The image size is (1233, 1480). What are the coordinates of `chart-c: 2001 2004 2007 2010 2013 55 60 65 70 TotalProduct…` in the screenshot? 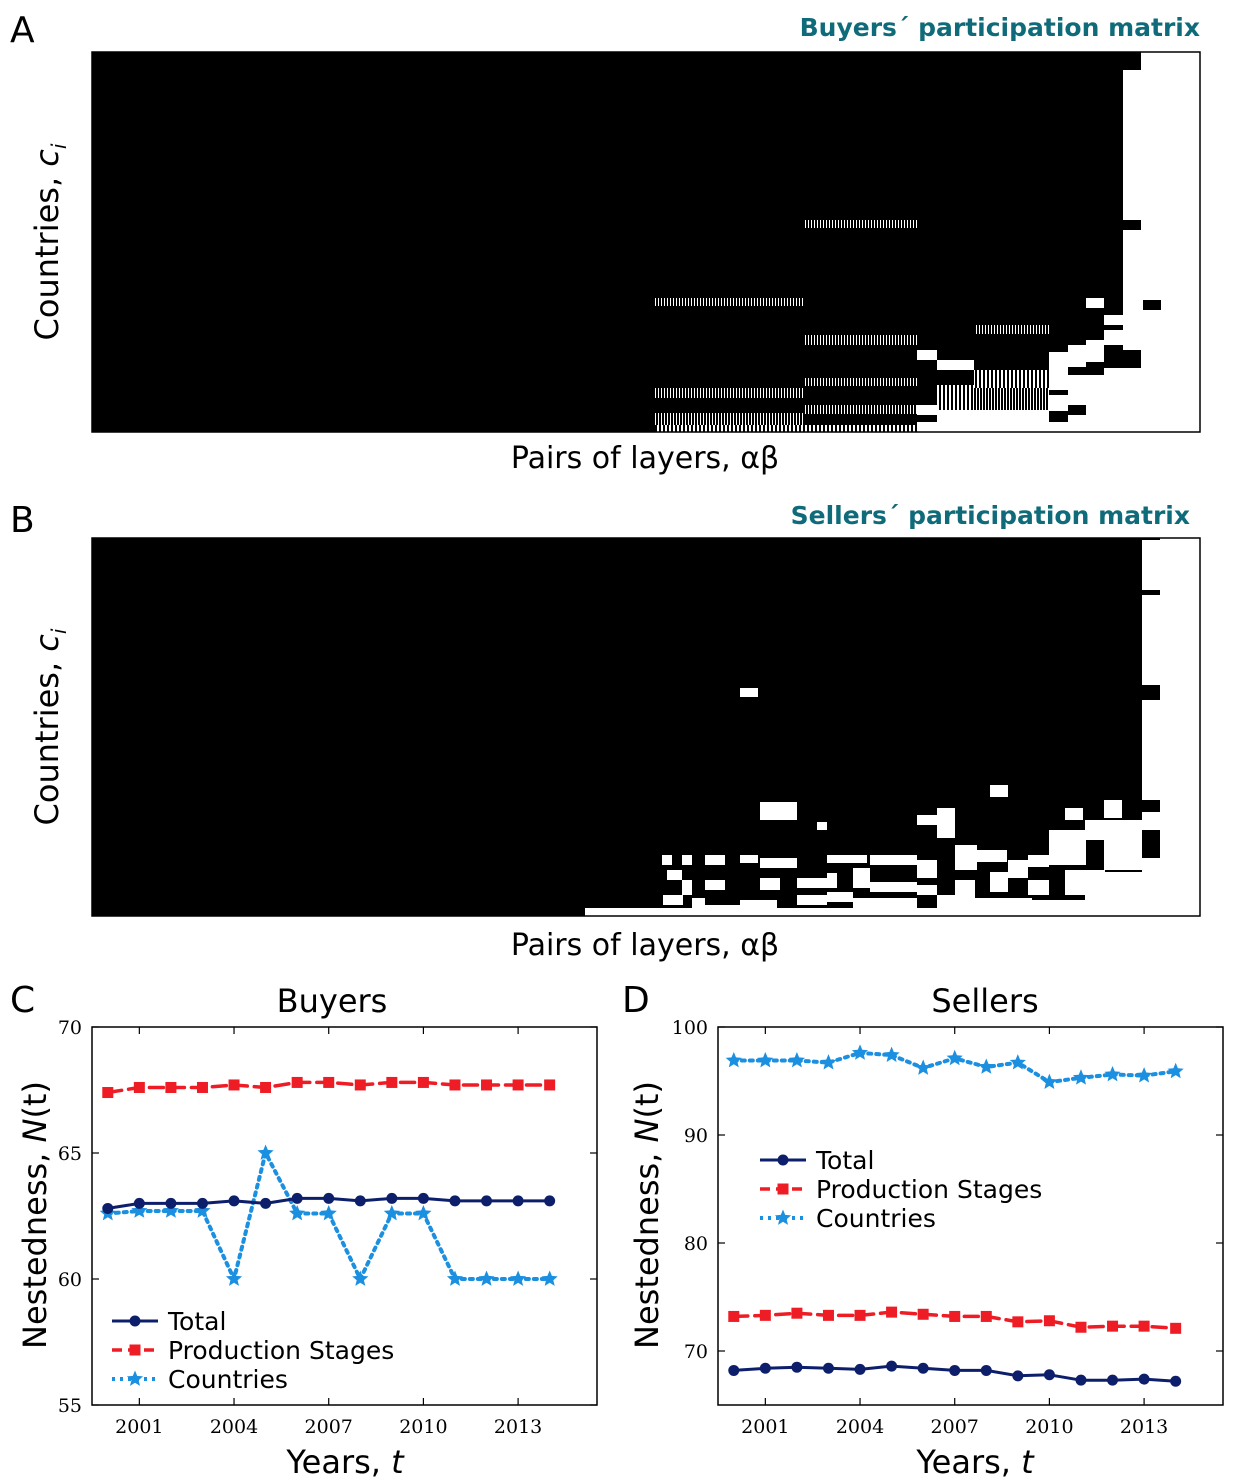 It's located at (328, 1227).